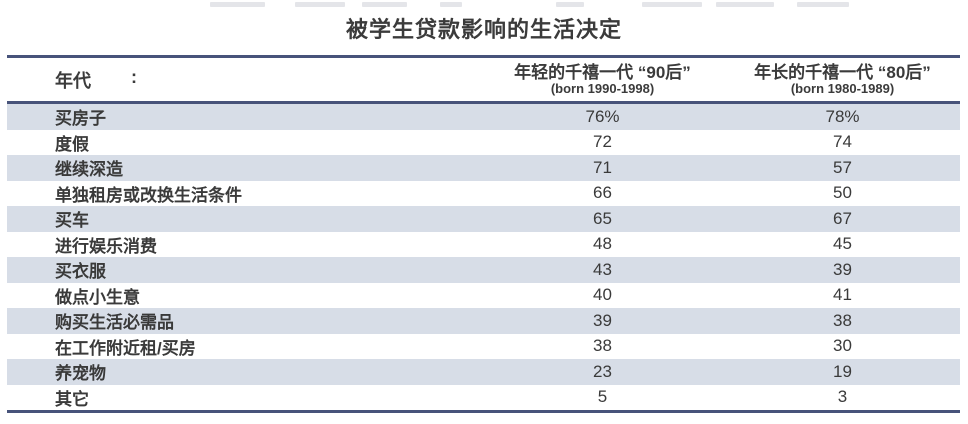 The image size is (968, 424). I want to click on header-cell-younger-millennials: 年轻的千禧一代 “90后” (born 1990-1998), so click(602, 80).